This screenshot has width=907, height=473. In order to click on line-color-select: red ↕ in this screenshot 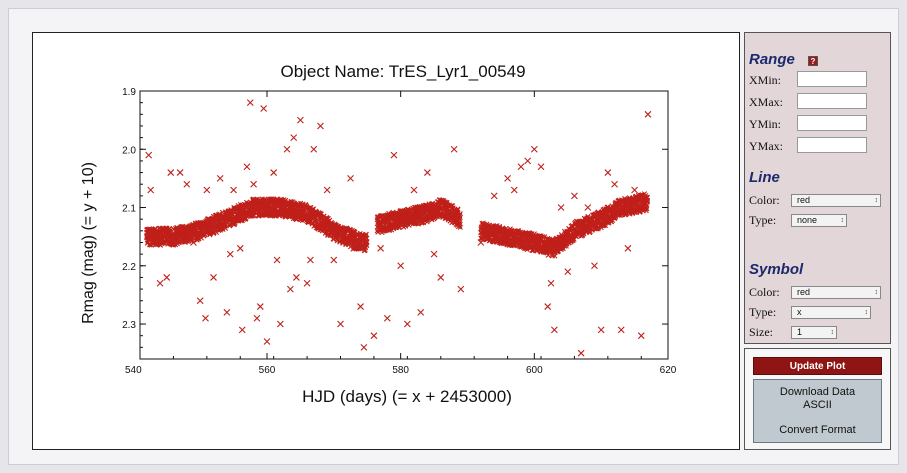, I will do `click(836, 200)`.